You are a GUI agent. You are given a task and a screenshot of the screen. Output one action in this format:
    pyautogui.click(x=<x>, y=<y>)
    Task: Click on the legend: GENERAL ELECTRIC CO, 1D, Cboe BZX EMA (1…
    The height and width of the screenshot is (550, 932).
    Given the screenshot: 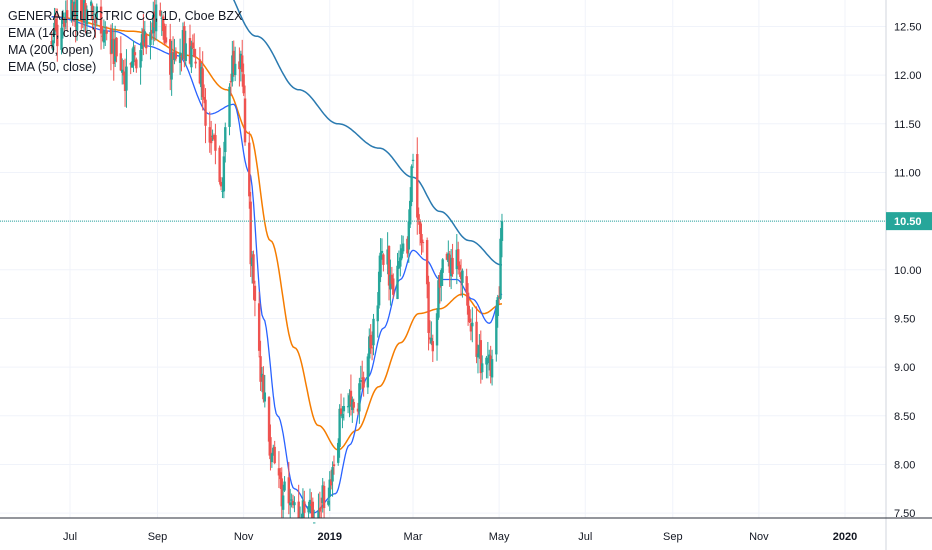 What is the action you would take?
    pyautogui.click(x=125, y=42)
    